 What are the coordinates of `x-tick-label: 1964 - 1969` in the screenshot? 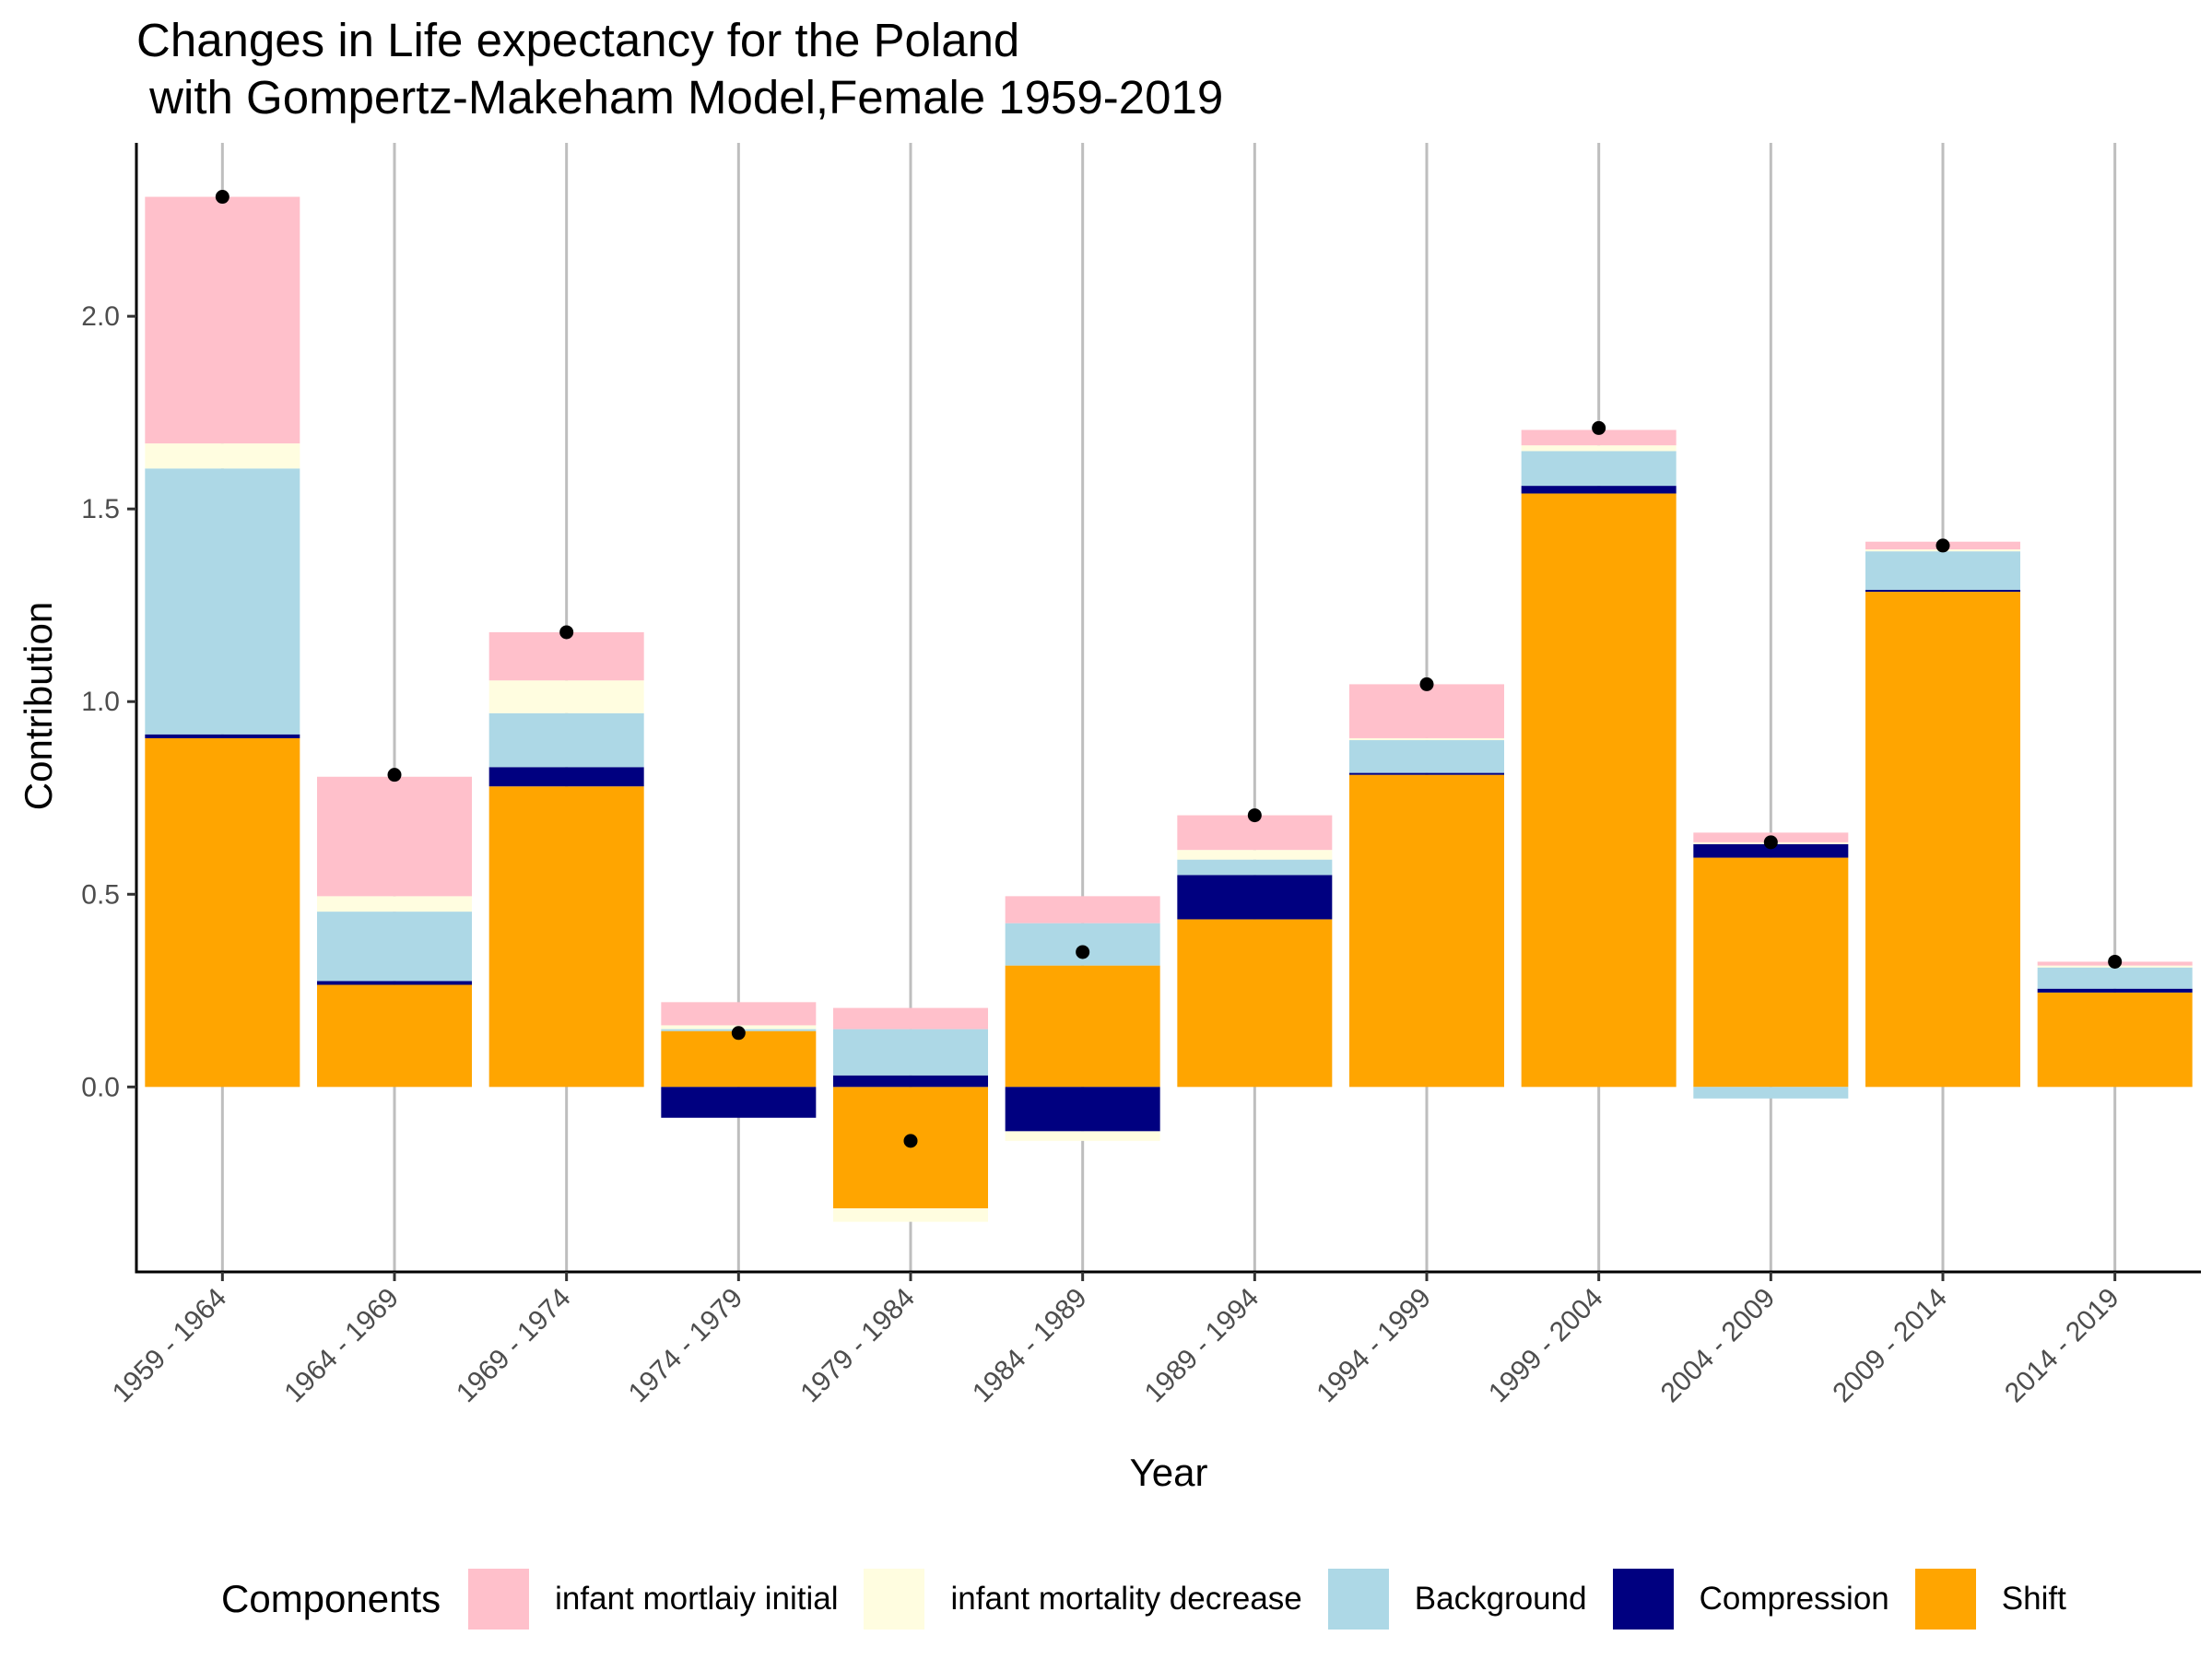 It's located at (341, 1346).